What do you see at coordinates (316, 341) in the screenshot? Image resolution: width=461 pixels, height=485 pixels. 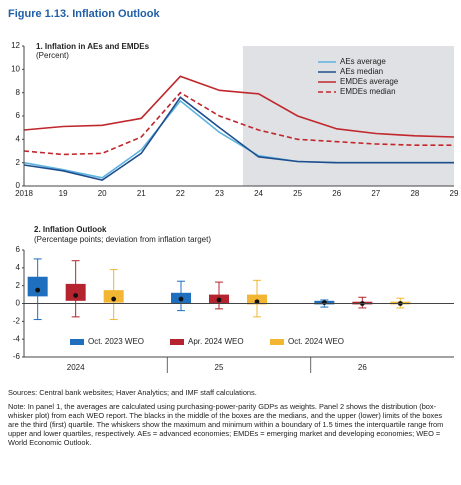 I see `legend-label: Oct. 2024 WEO` at bounding box center [316, 341].